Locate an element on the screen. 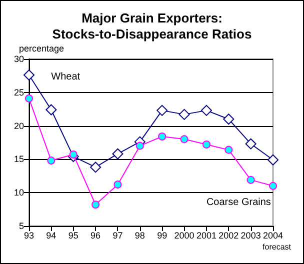 This screenshot has height=264, width=304. x-tick-label: 96 is located at coordinates (95, 235).